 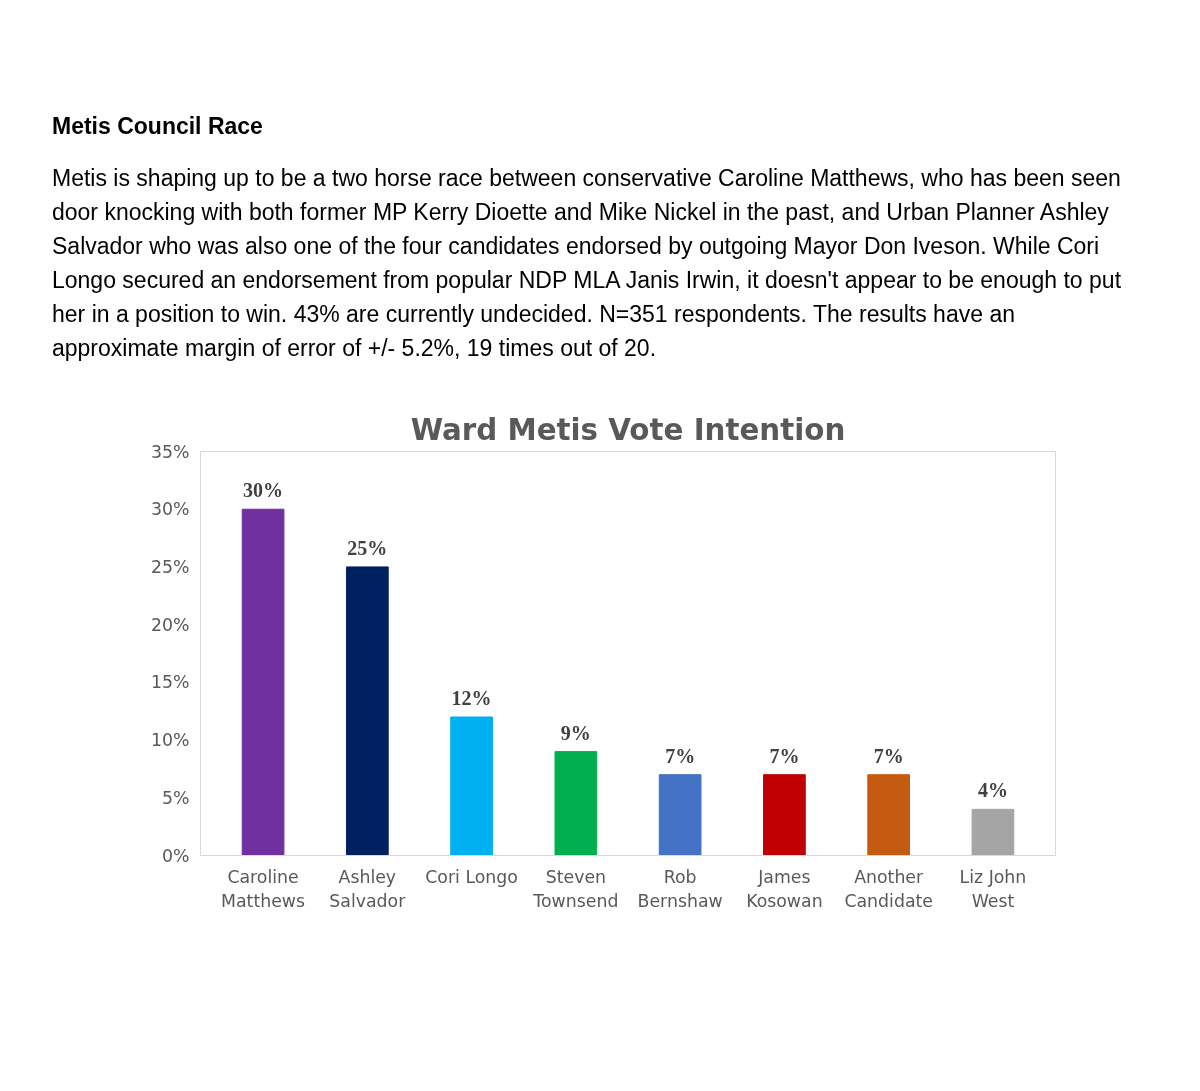 What do you see at coordinates (784, 888) in the screenshot?
I see `x-tick-label: James Kosowan` at bounding box center [784, 888].